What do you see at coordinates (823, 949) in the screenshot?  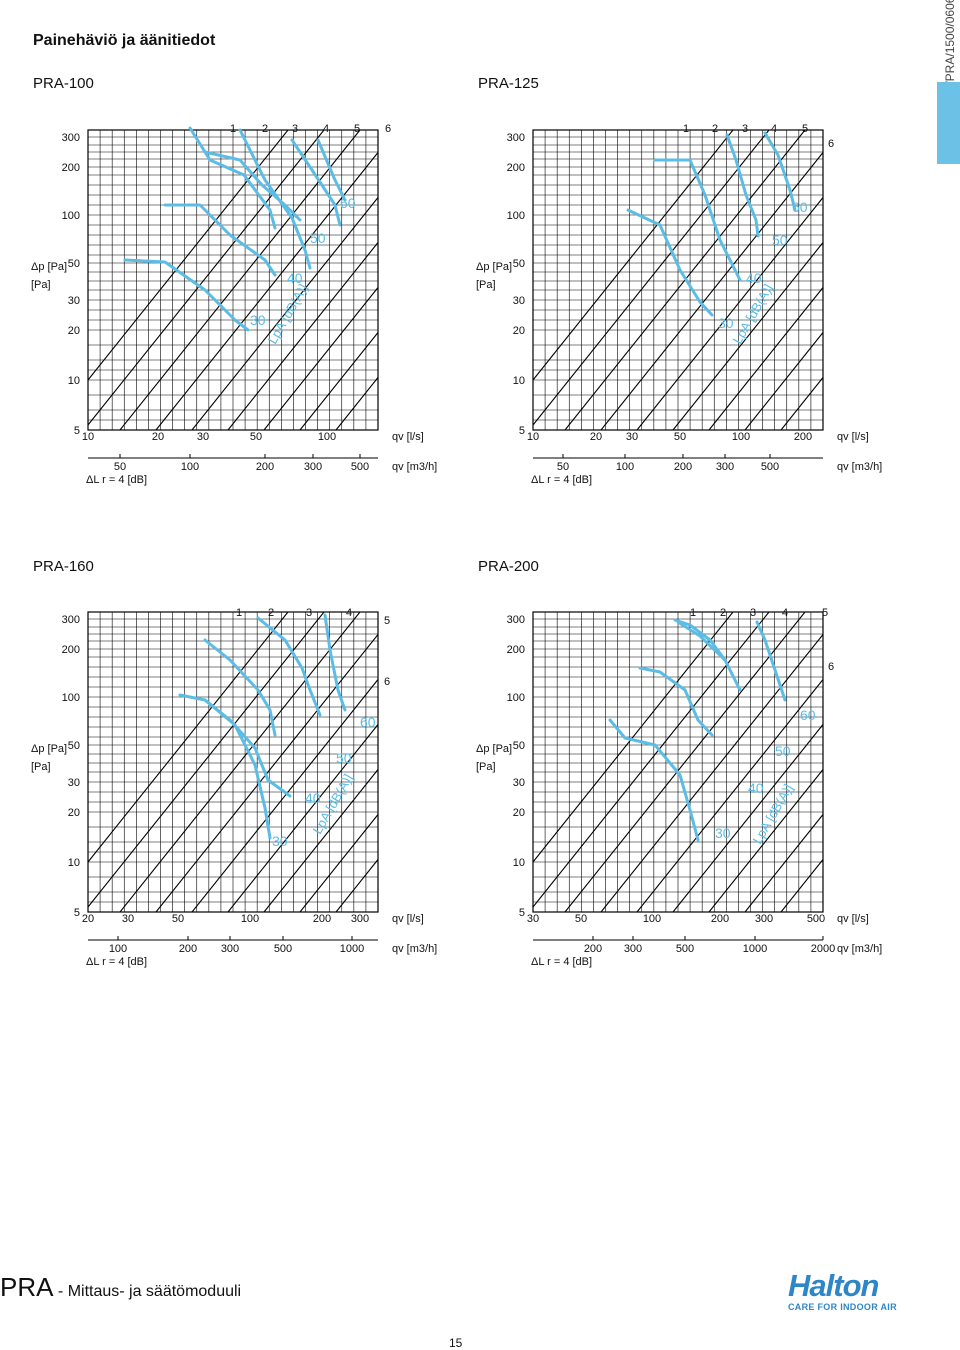 I see `x2-tick-label: 2000` at bounding box center [823, 949].